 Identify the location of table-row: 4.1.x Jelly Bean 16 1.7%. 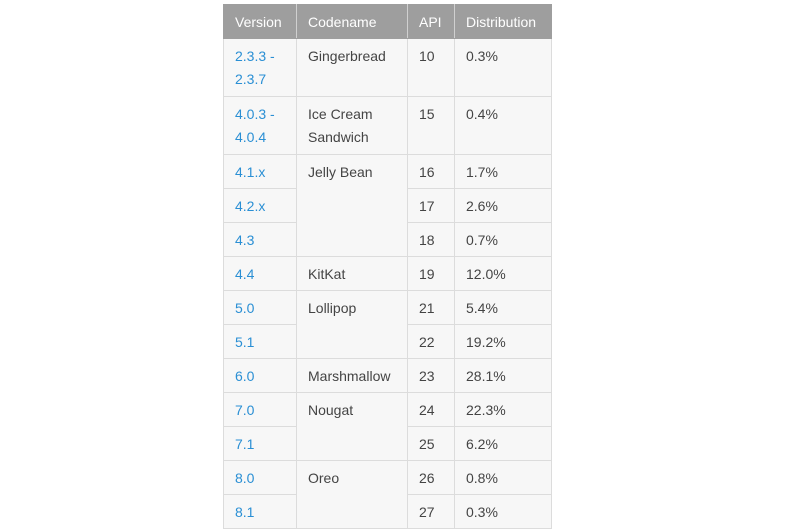
(387, 205).